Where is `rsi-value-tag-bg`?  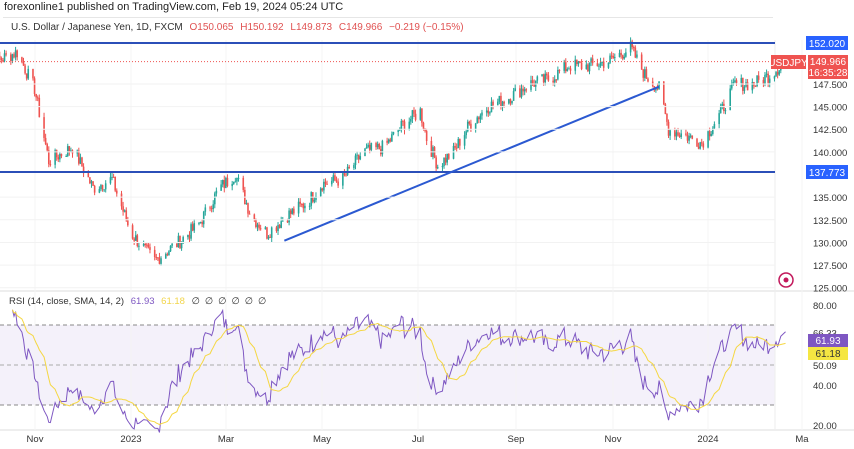
rsi-value-tag-bg is located at coordinates (828, 340).